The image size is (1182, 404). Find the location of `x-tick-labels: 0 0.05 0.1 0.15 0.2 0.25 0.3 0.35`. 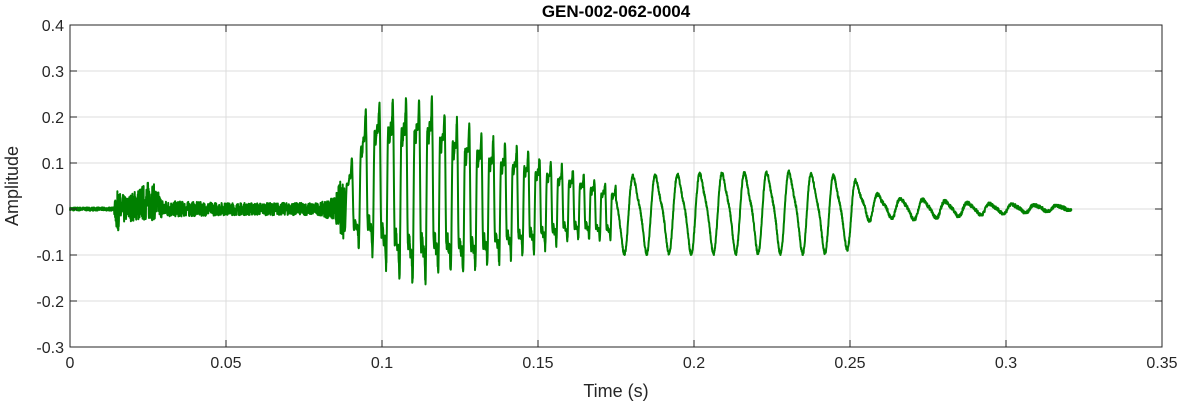

x-tick-labels: 0 0.05 0.1 0.15 0.2 0.25 0.3 0.35 is located at coordinates (622, 363).